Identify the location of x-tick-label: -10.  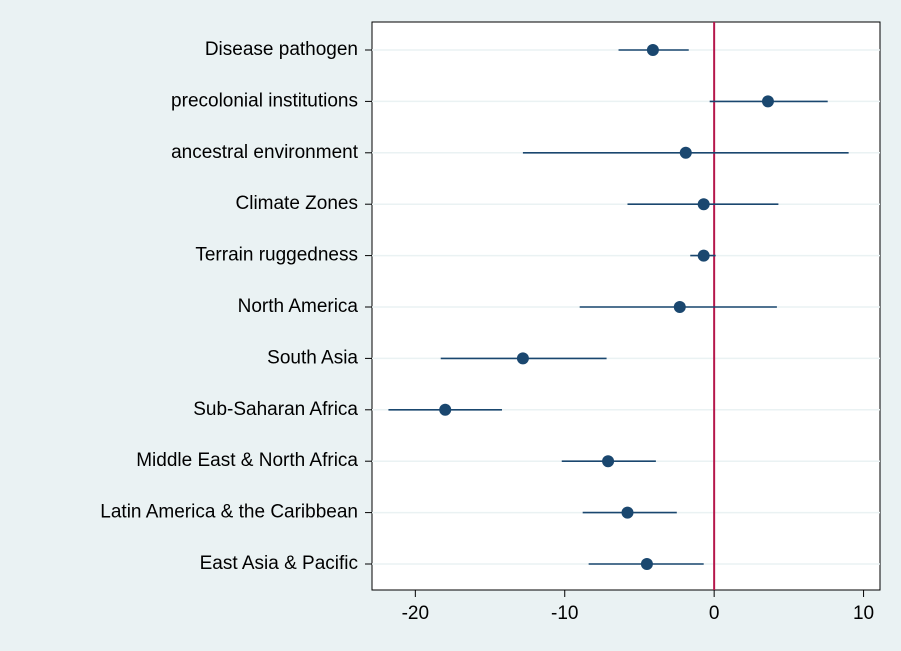
(564, 613).